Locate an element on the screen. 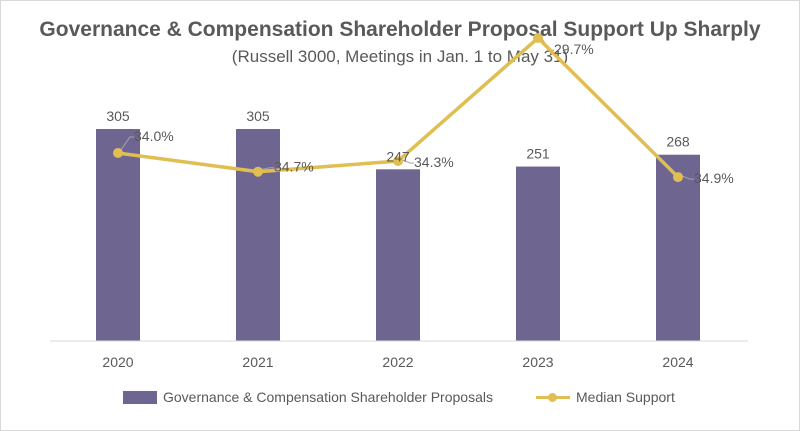  leader-line-2022 is located at coordinates (406, 161).